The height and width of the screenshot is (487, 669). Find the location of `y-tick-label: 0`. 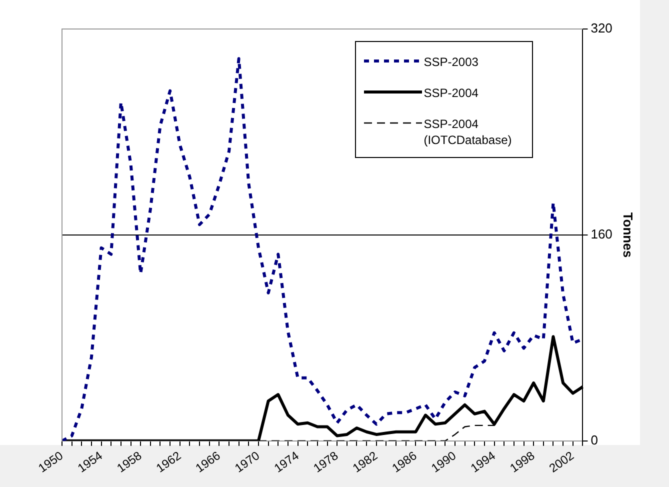

y-tick-label: 0 is located at coordinates (594, 440).